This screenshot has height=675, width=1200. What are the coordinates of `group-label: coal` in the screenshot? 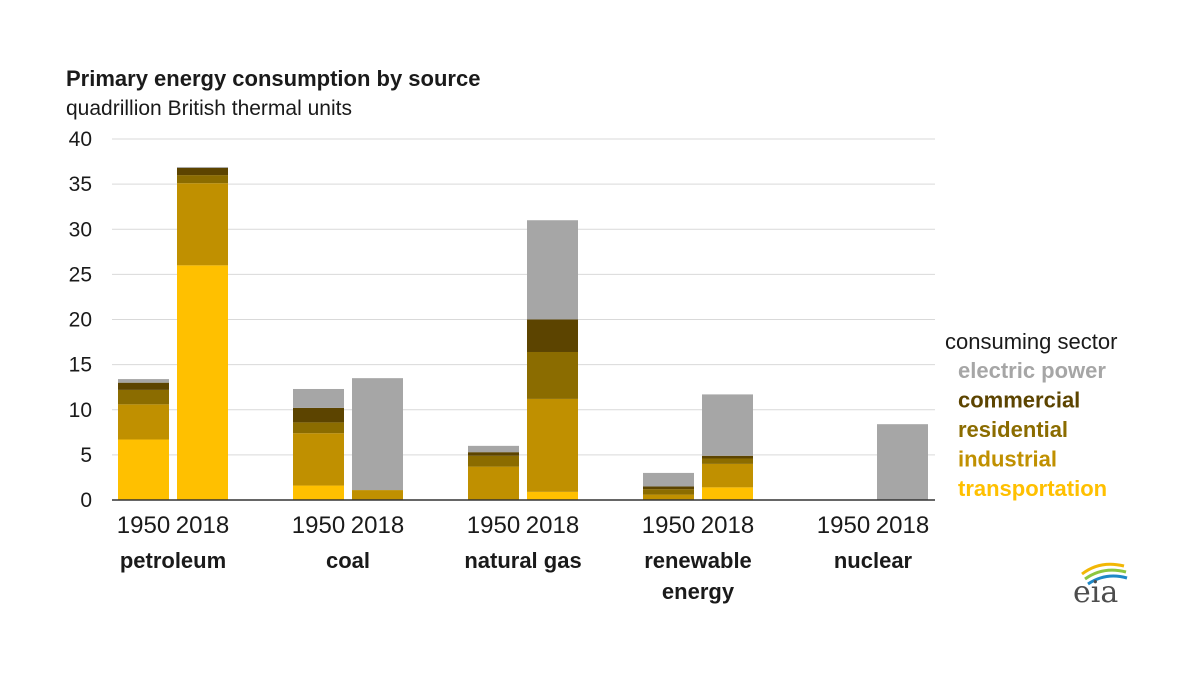 It's located at (348, 560).